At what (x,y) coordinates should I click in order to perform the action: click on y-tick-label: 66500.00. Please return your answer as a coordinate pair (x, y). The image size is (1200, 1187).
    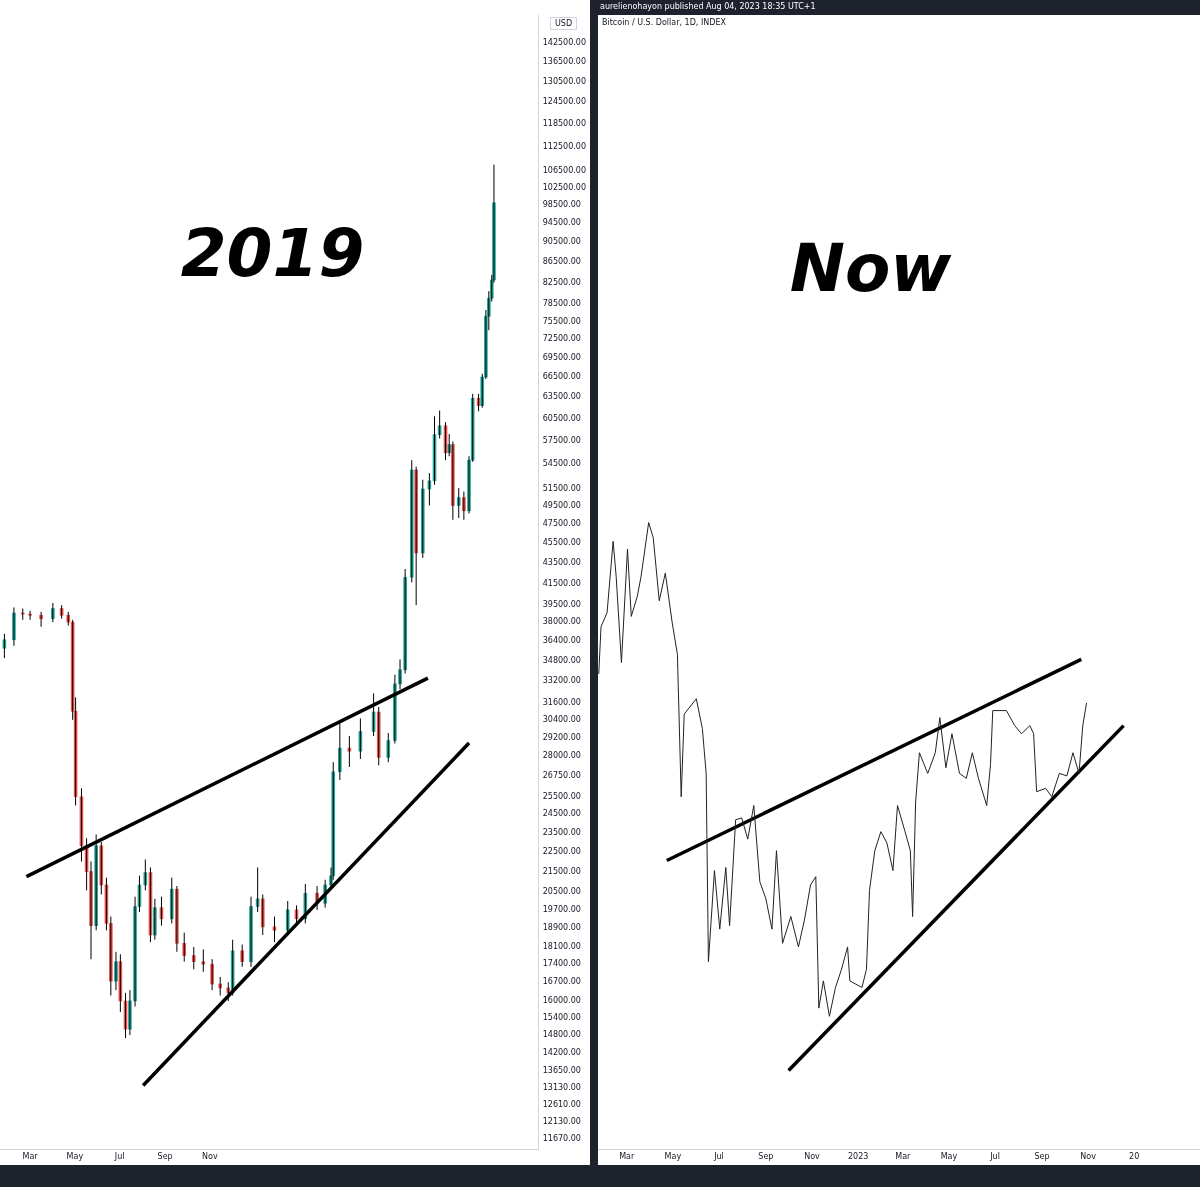
    Looking at the image, I should click on (561, 377).